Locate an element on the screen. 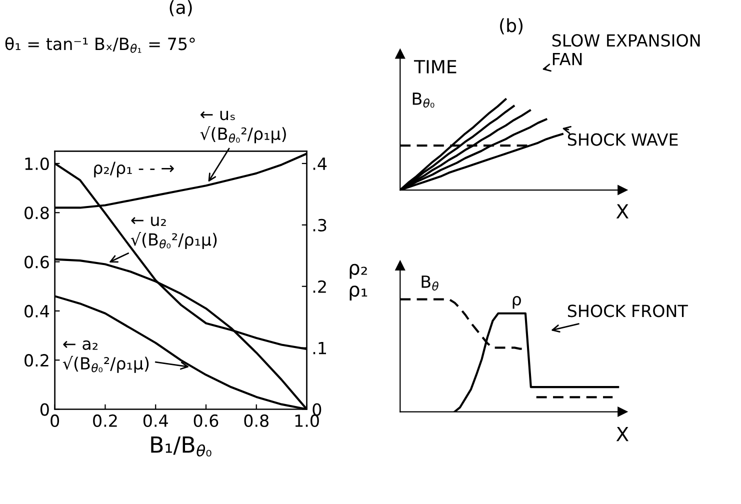  text: SHOCK WAVE is located at coordinates (623, 139).